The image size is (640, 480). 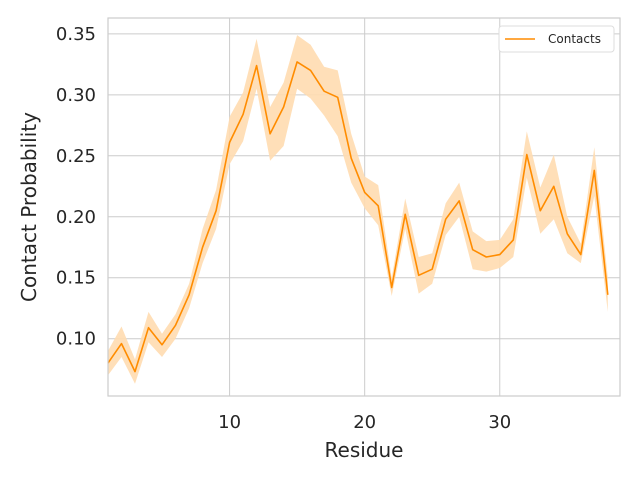 What do you see at coordinates (499, 422) in the screenshot?
I see `x-tick-label: 30` at bounding box center [499, 422].